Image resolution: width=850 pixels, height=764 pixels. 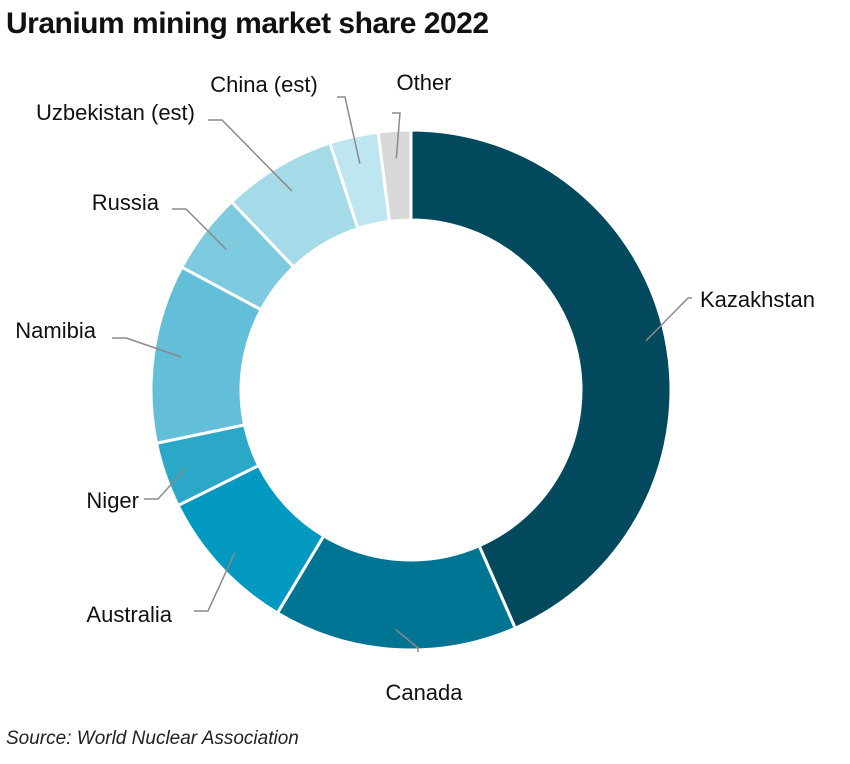 I want to click on slice-label: Other, so click(x=423, y=82).